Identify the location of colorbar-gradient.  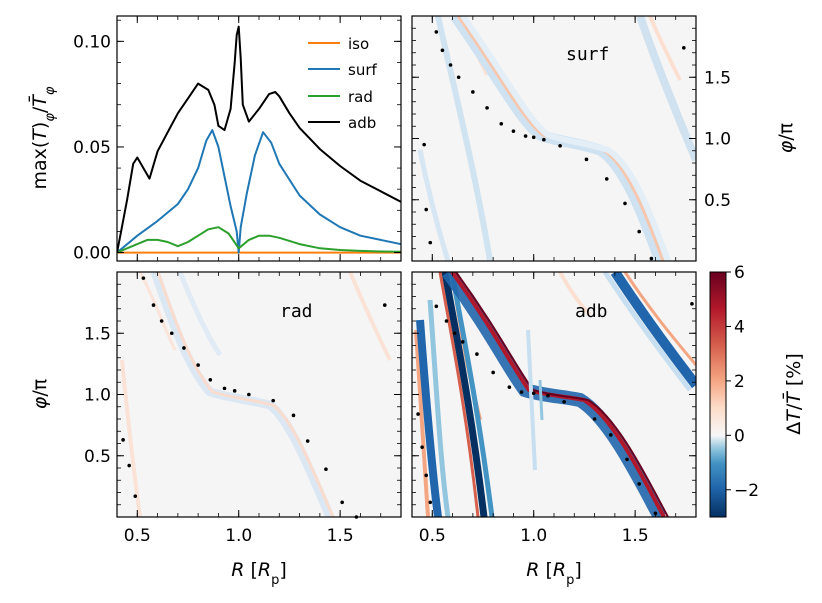
(718, 394).